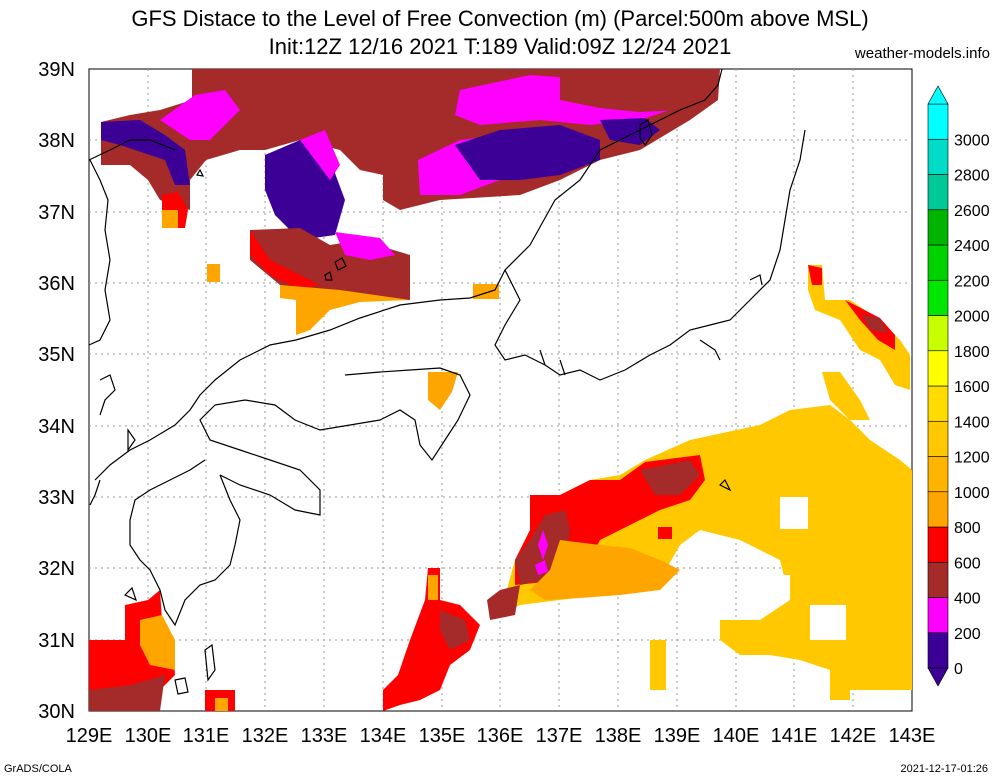 The height and width of the screenshot is (779, 1000). What do you see at coordinates (38, 769) in the screenshot?
I see `footer-left: GrADS/COLA` at bounding box center [38, 769].